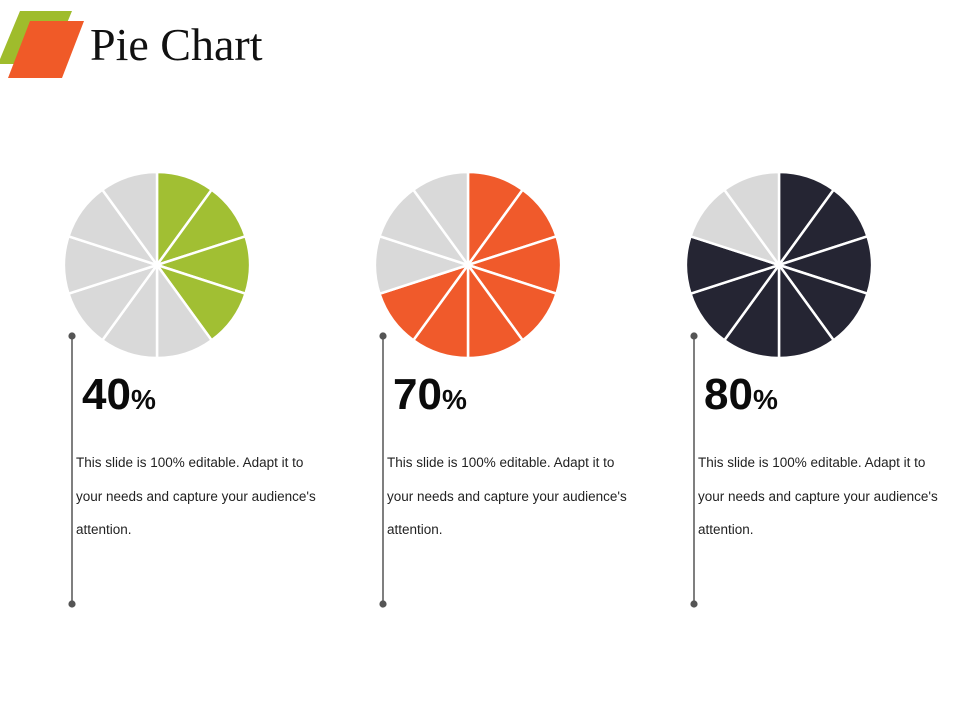  What do you see at coordinates (46, 49) in the screenshot?
I see `logo-front-parallelogram` at bounding box center [46, 49].